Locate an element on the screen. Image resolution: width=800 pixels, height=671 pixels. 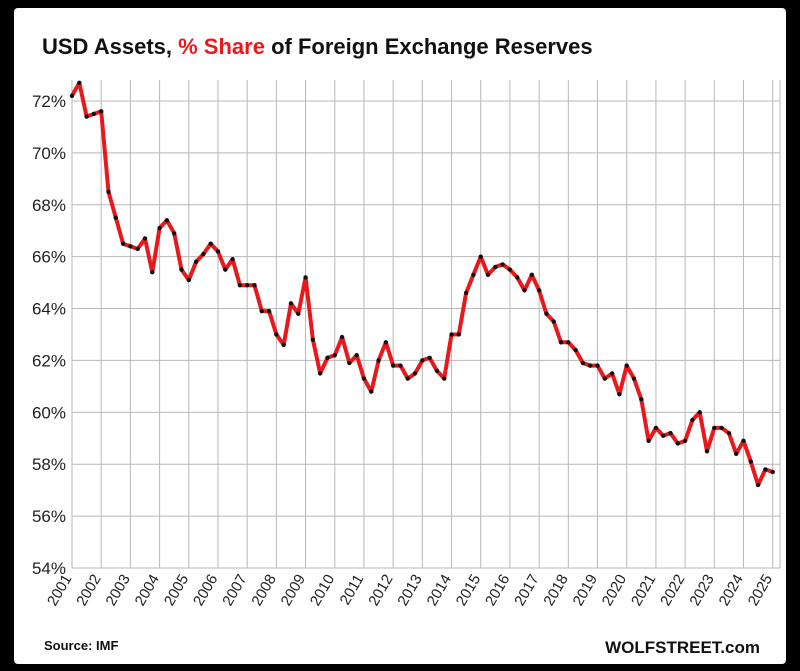
x-tick-label: 2008 is located at coordinates (263, 590).